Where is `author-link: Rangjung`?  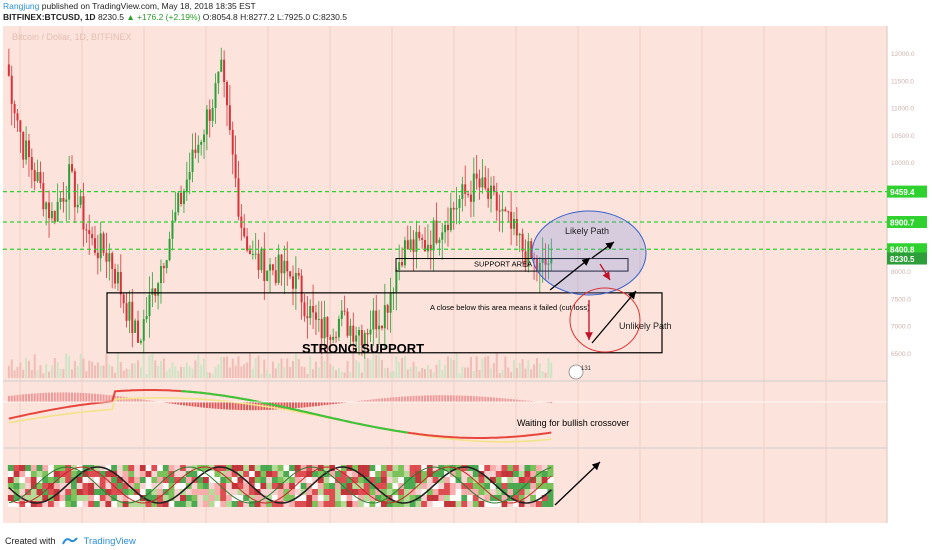 author-link: Rangjung is located at coordinates (21, 6).